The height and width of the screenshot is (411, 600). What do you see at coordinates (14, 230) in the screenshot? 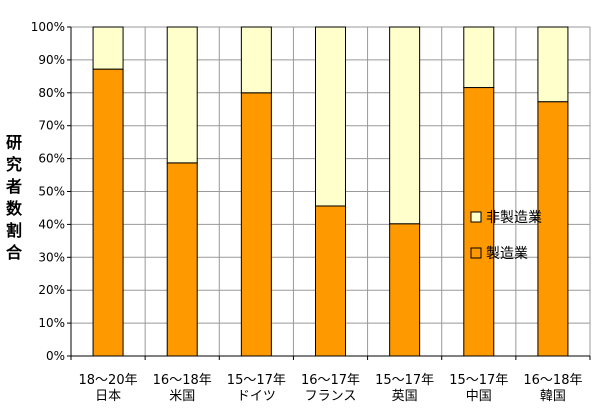
I see `y-axis-label-char: 割` at bounding box center [14, 230].